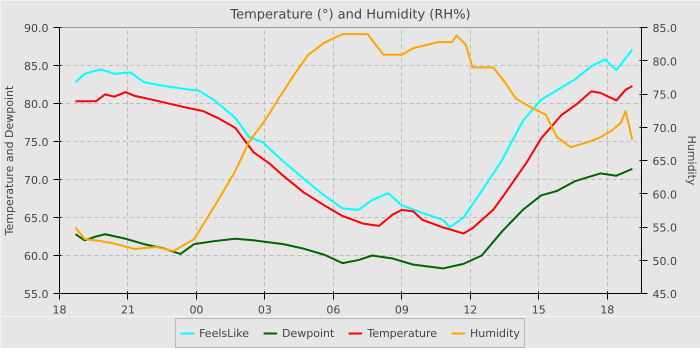 The height and width of the screenshot is (350, 700). Describe the element at coordinates (36, 256) in the screenshot. I see `y-tick-label: 60.0` at that location.